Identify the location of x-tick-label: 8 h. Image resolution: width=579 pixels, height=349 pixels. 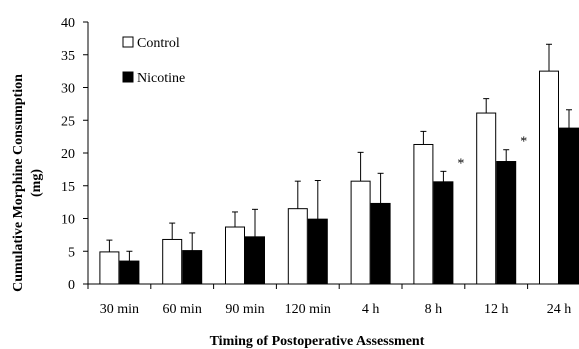
(434, 309).